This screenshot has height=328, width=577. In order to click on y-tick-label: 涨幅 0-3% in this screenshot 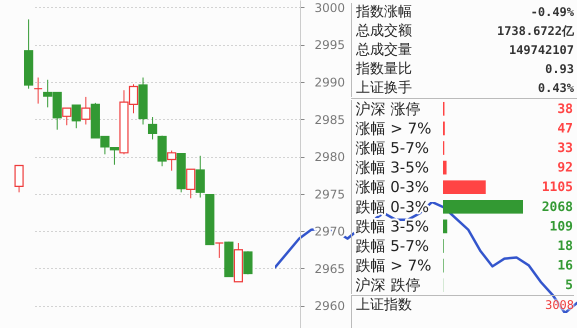, I will do `click(393, 187)`.